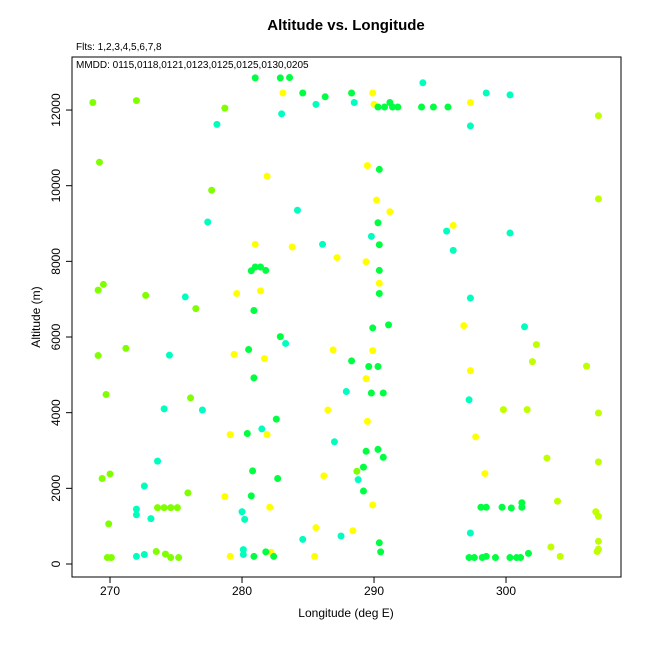 This screenshot has width=650, height=650. Describe the element at coordinates (506, 591) in the screenshot. I see `x-tick-label: 300` at that location.